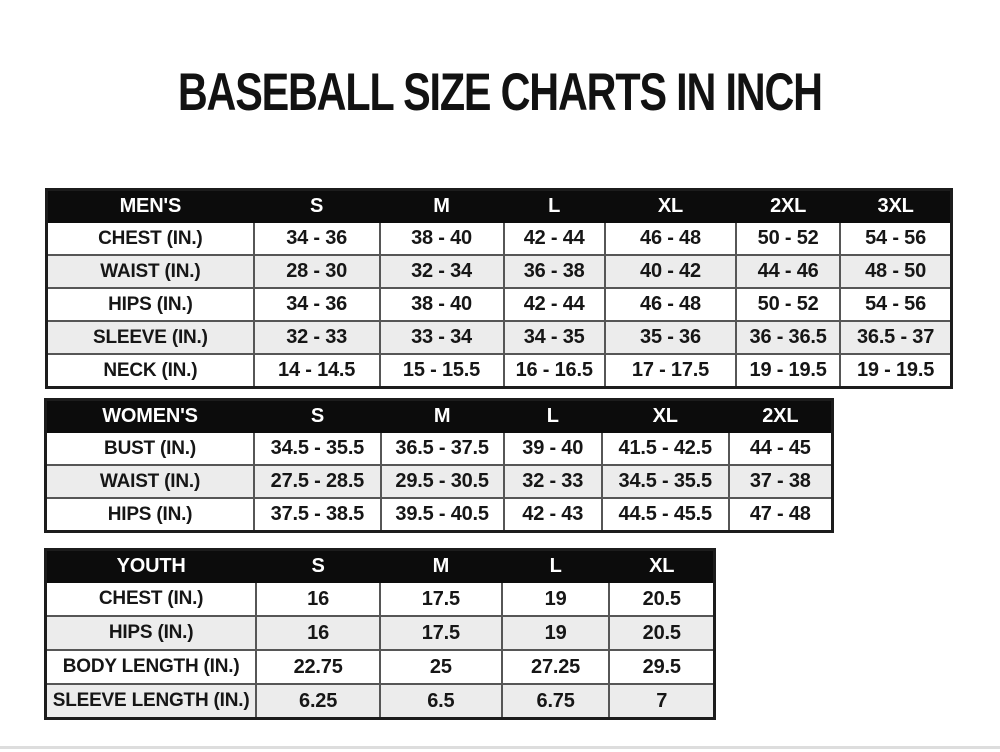 The image size is (1000, 752). I want to click on size-value: 7, so click(662, 701).